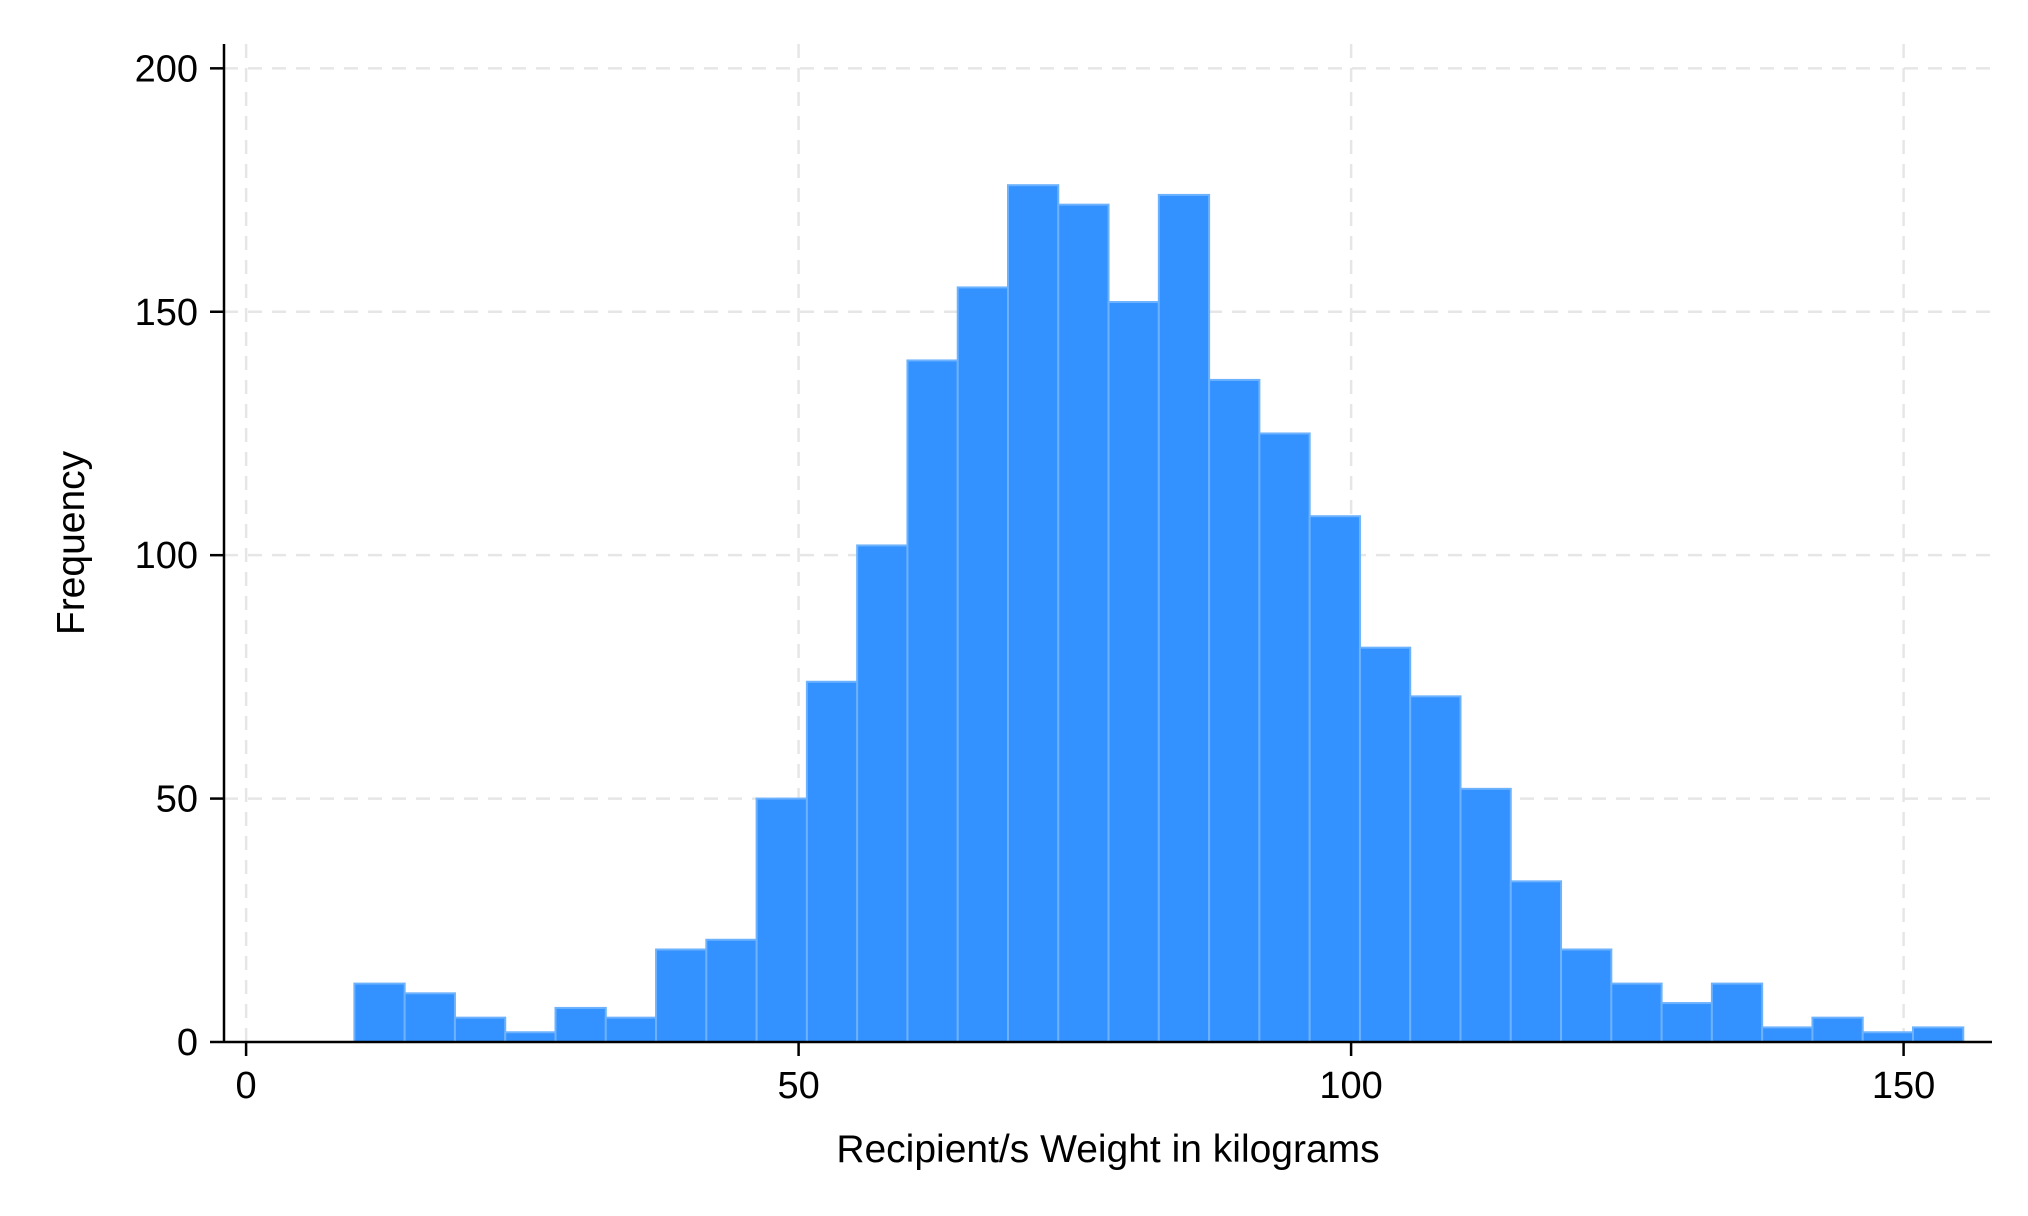  I want to click on y-tick-label: 50, so click(177, 800).